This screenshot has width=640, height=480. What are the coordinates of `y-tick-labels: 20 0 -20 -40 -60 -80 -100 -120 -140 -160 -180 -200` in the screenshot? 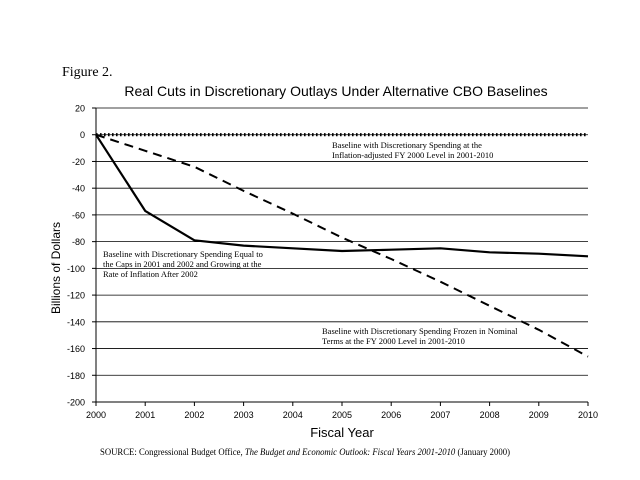 It's located at (76, 256).